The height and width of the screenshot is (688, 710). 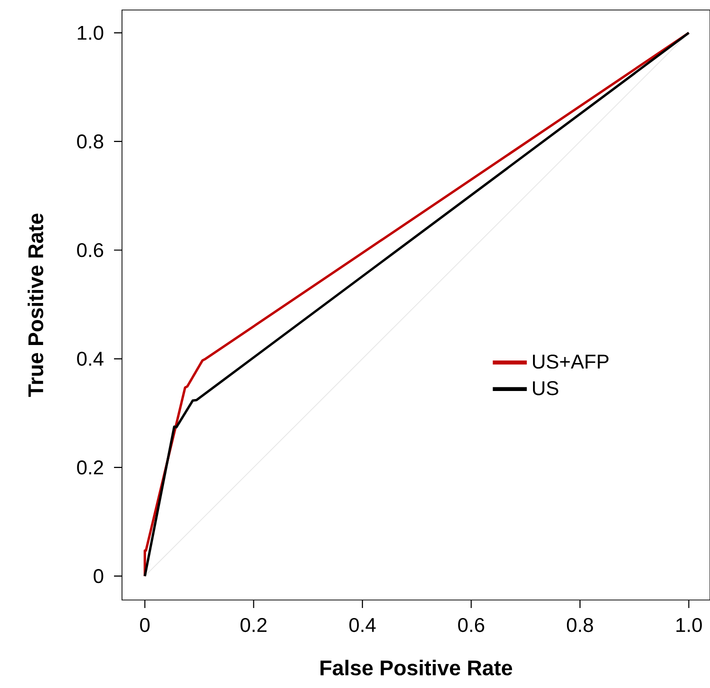 I want to click on y-tick-label: 0.4, so click(x=90, y=359).